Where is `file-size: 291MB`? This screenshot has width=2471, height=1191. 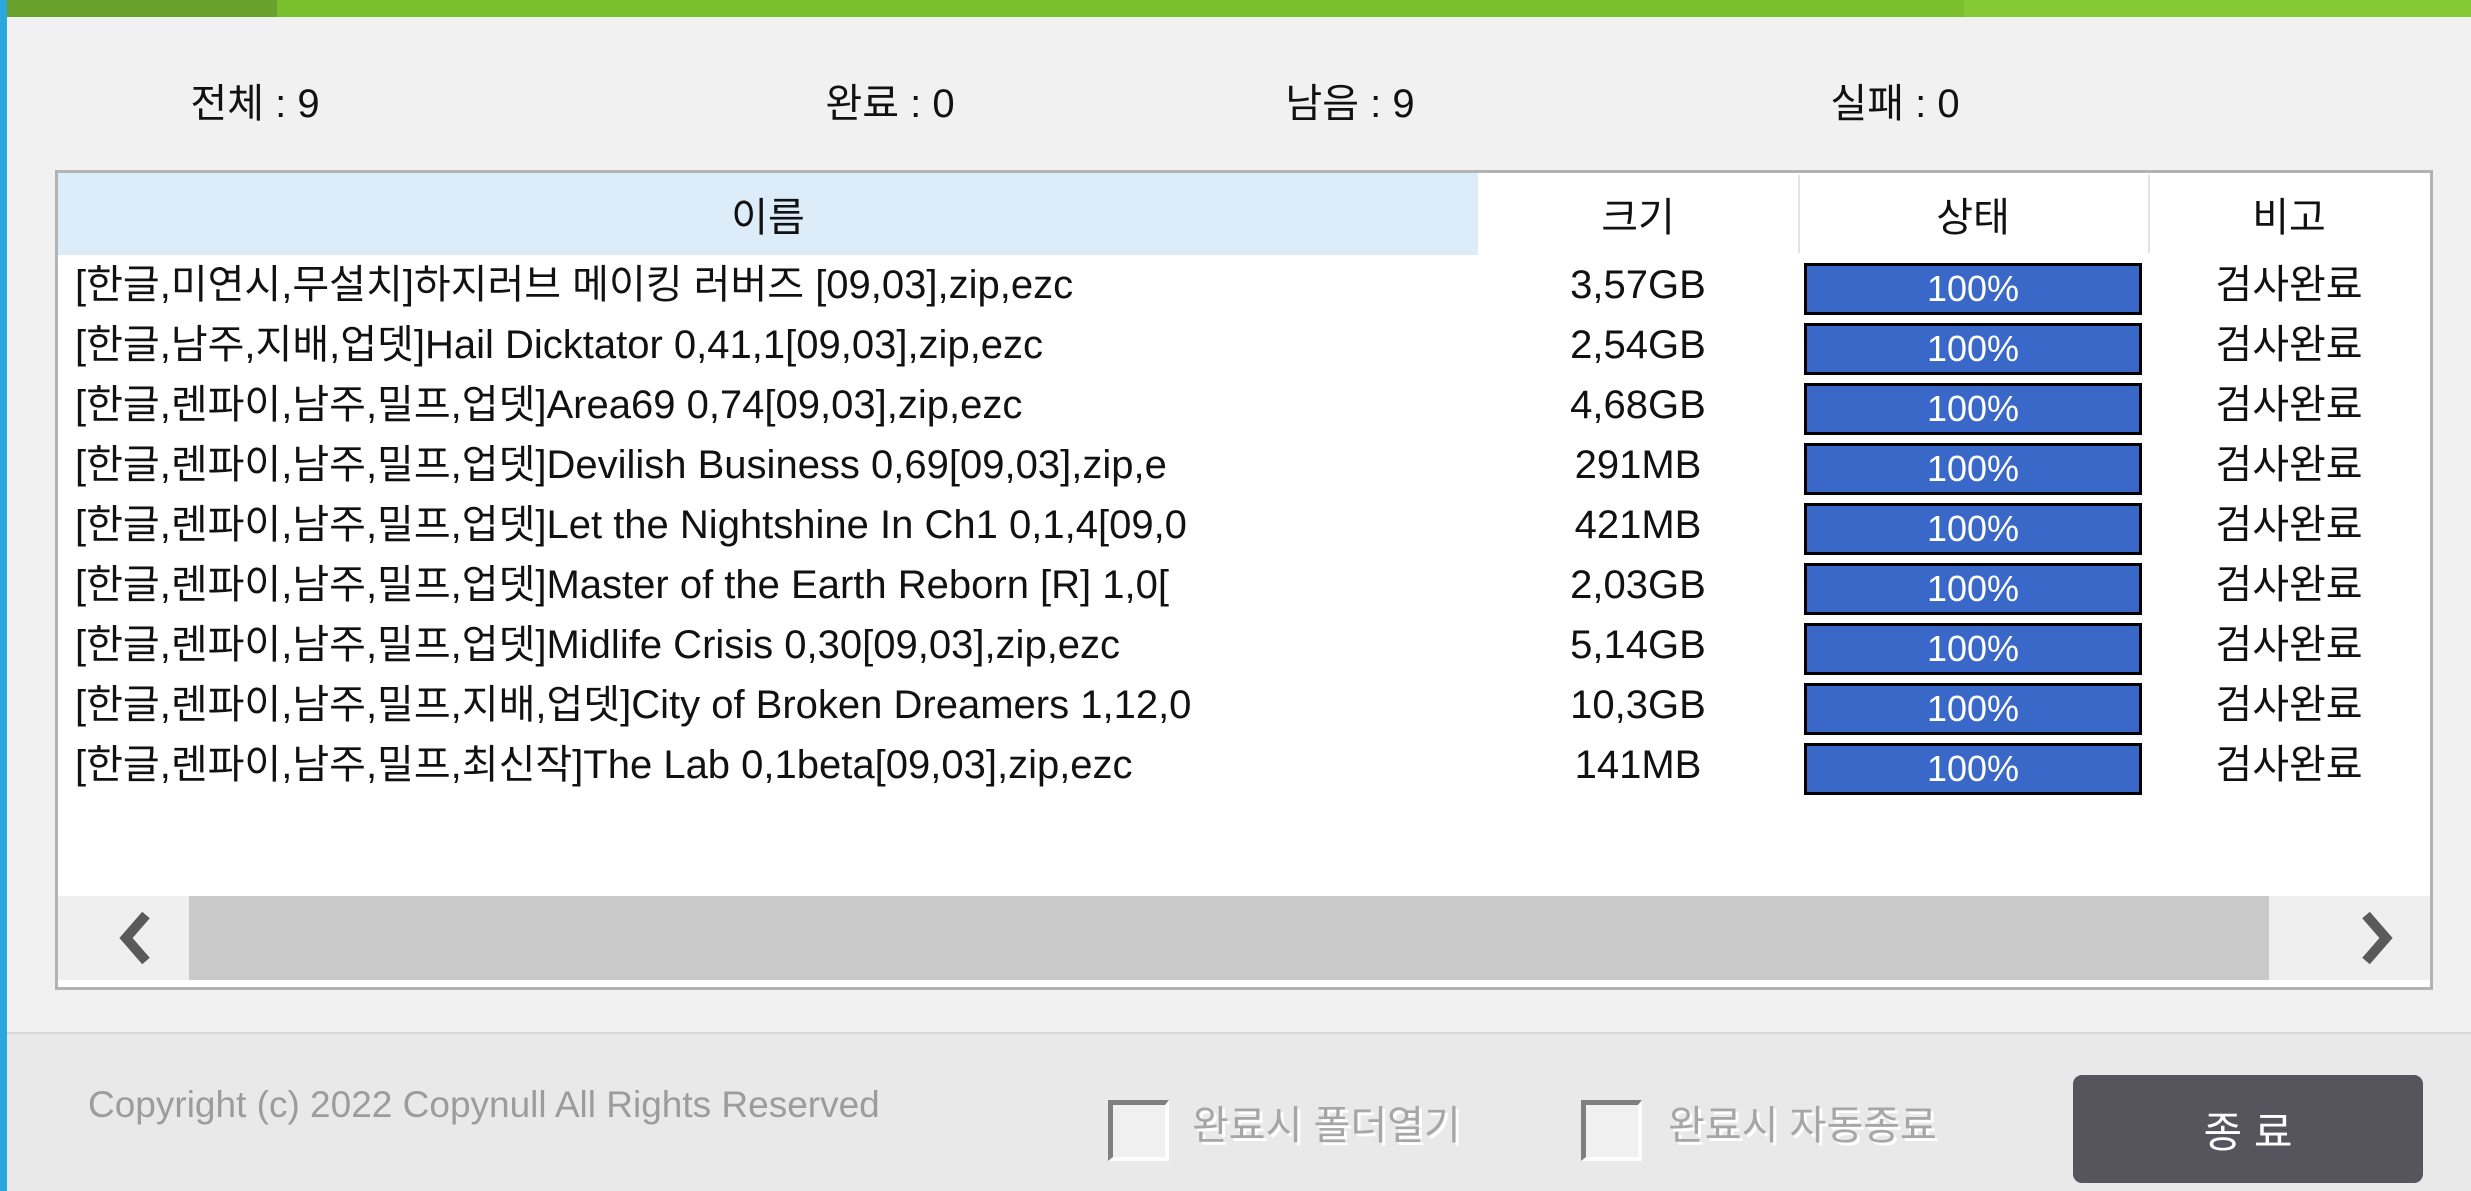 file-size: 291MB is located at coordinates (1638, 465).